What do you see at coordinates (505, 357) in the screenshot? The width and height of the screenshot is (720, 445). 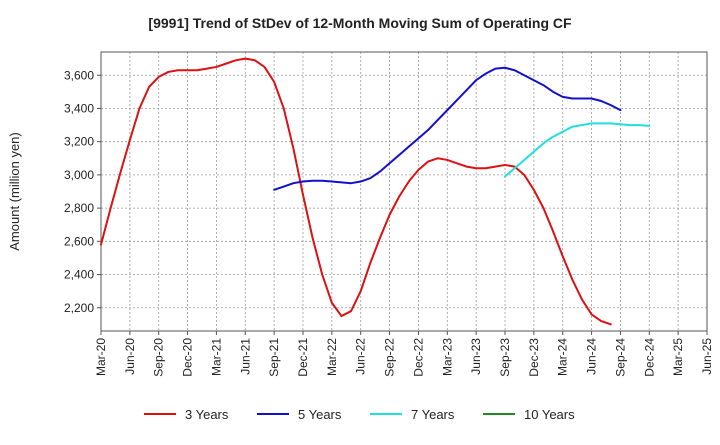 I see `x-tick-label: Sep-23` at bounding box center [505, 357].